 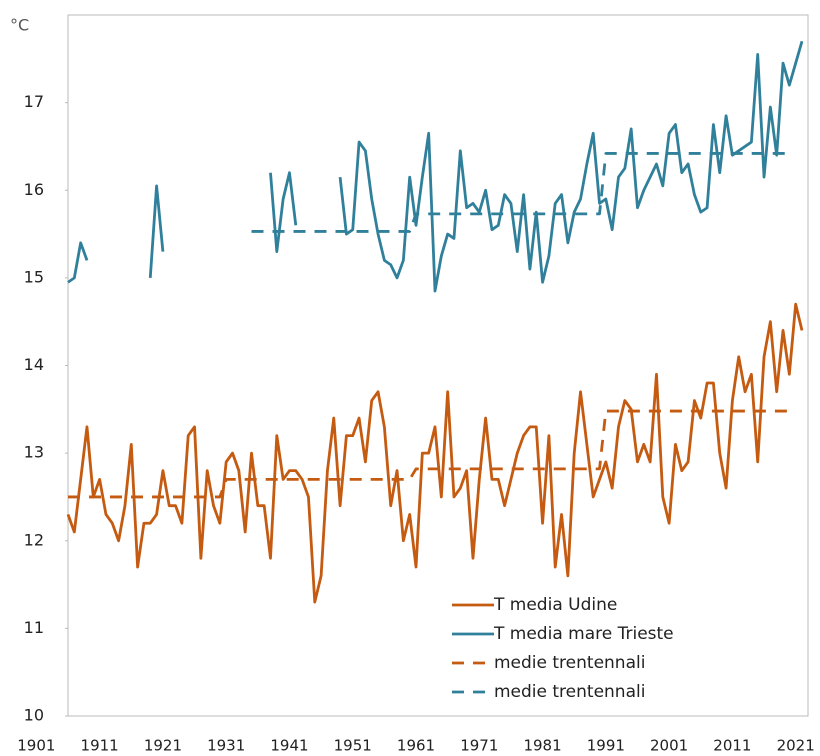 What do you see at coordinates (100, 746) in the screenshot?
I see `x-tick-label: 1911` at bounding box center [100, 746].